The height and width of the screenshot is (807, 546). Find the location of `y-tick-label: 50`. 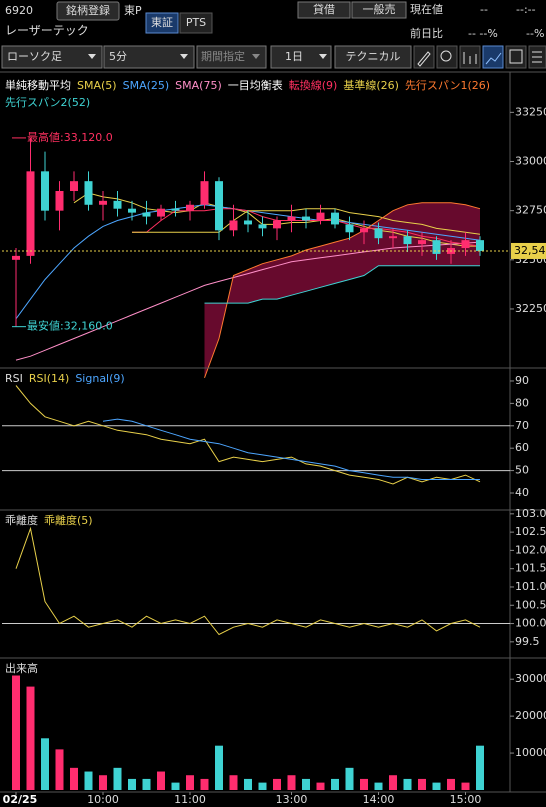

y-tick-label: 50 is located at coordinates (522, 470).